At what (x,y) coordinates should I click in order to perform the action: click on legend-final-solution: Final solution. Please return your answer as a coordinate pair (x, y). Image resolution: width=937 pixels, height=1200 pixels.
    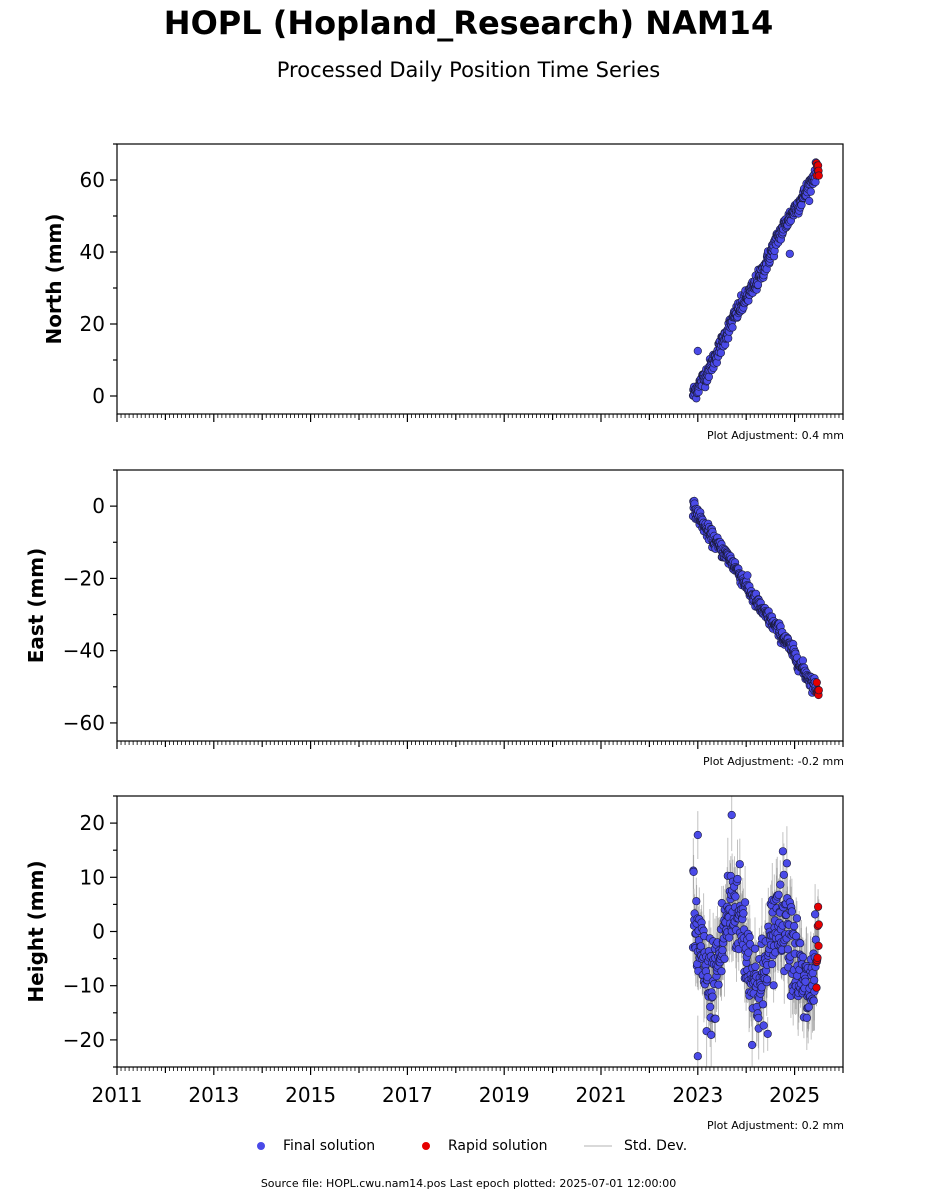
    Looking at the image, I should click on (316, 1146).